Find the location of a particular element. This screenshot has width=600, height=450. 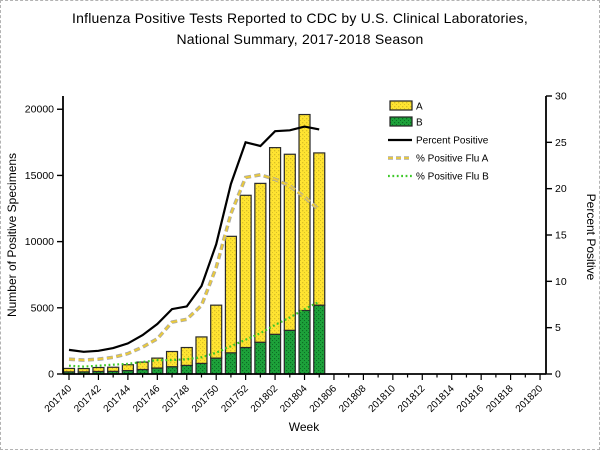

x-tick-label: 201816 is located at coordinates (471, 399).